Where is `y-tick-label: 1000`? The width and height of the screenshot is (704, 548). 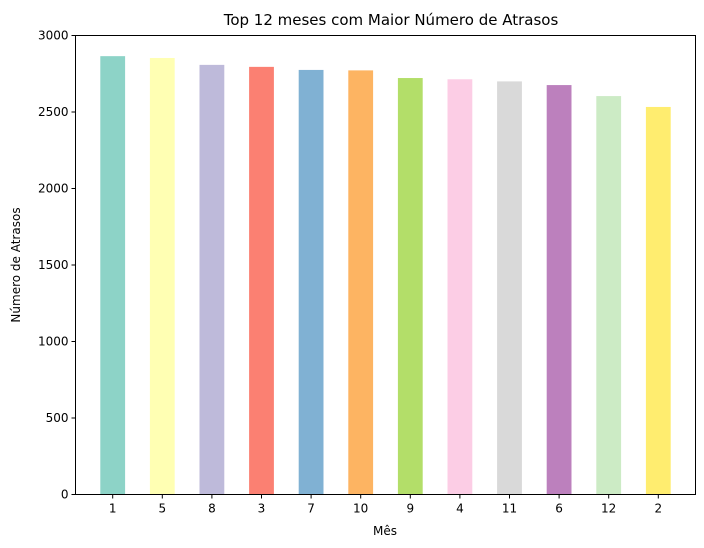
y-tick-label: 1000 is located at coordinates (53, 342).